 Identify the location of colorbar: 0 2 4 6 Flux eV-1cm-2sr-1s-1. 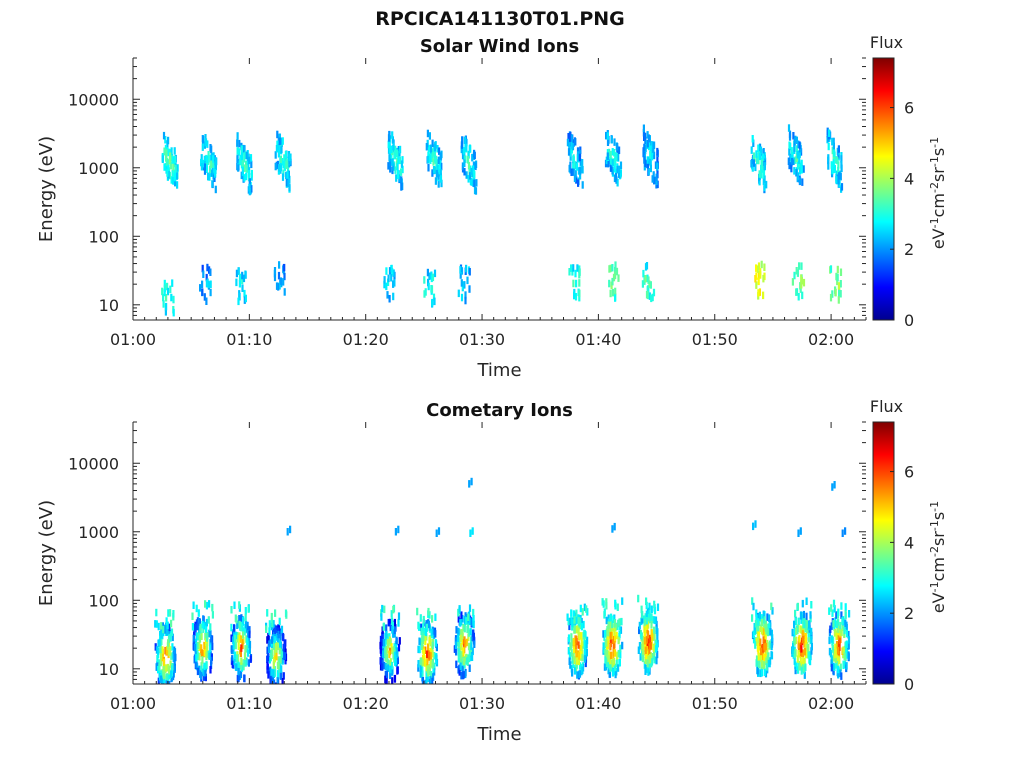
(909, 545).